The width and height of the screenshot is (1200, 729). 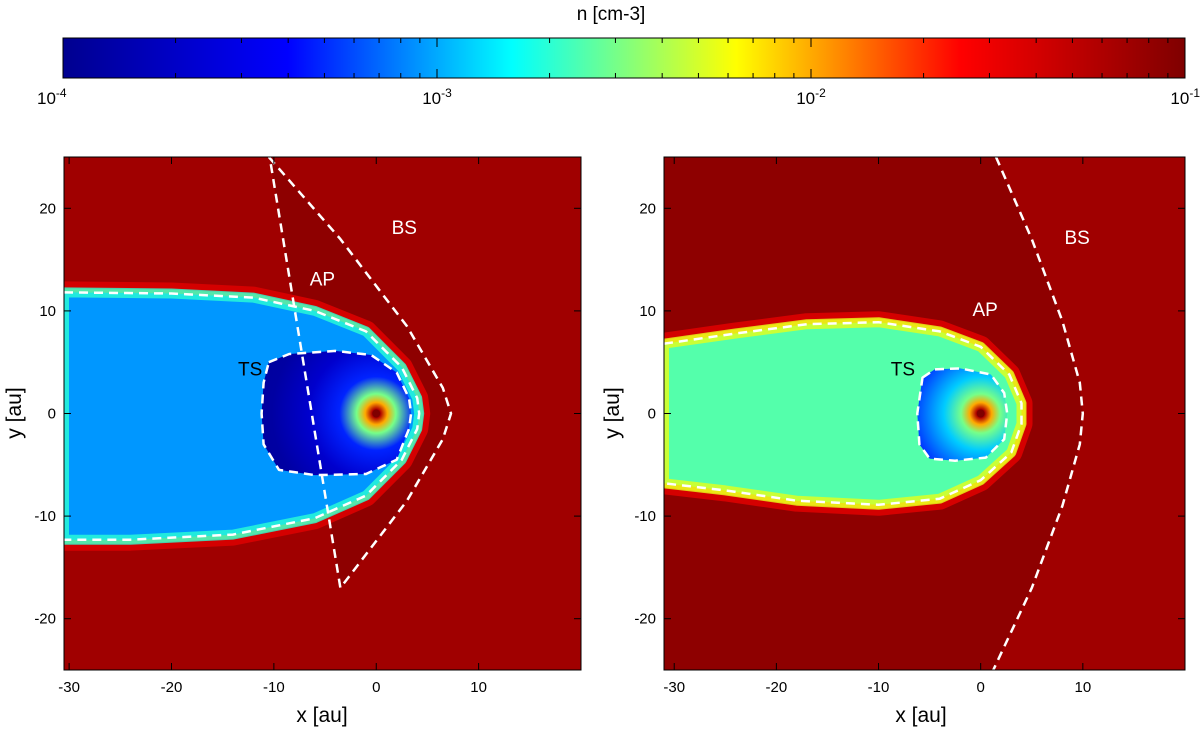 What do you see at coordinates (52, 97) in the screenshot?
I see `colorbar-tick-label: 10⁻⁴` at bounding box center [52, 97].